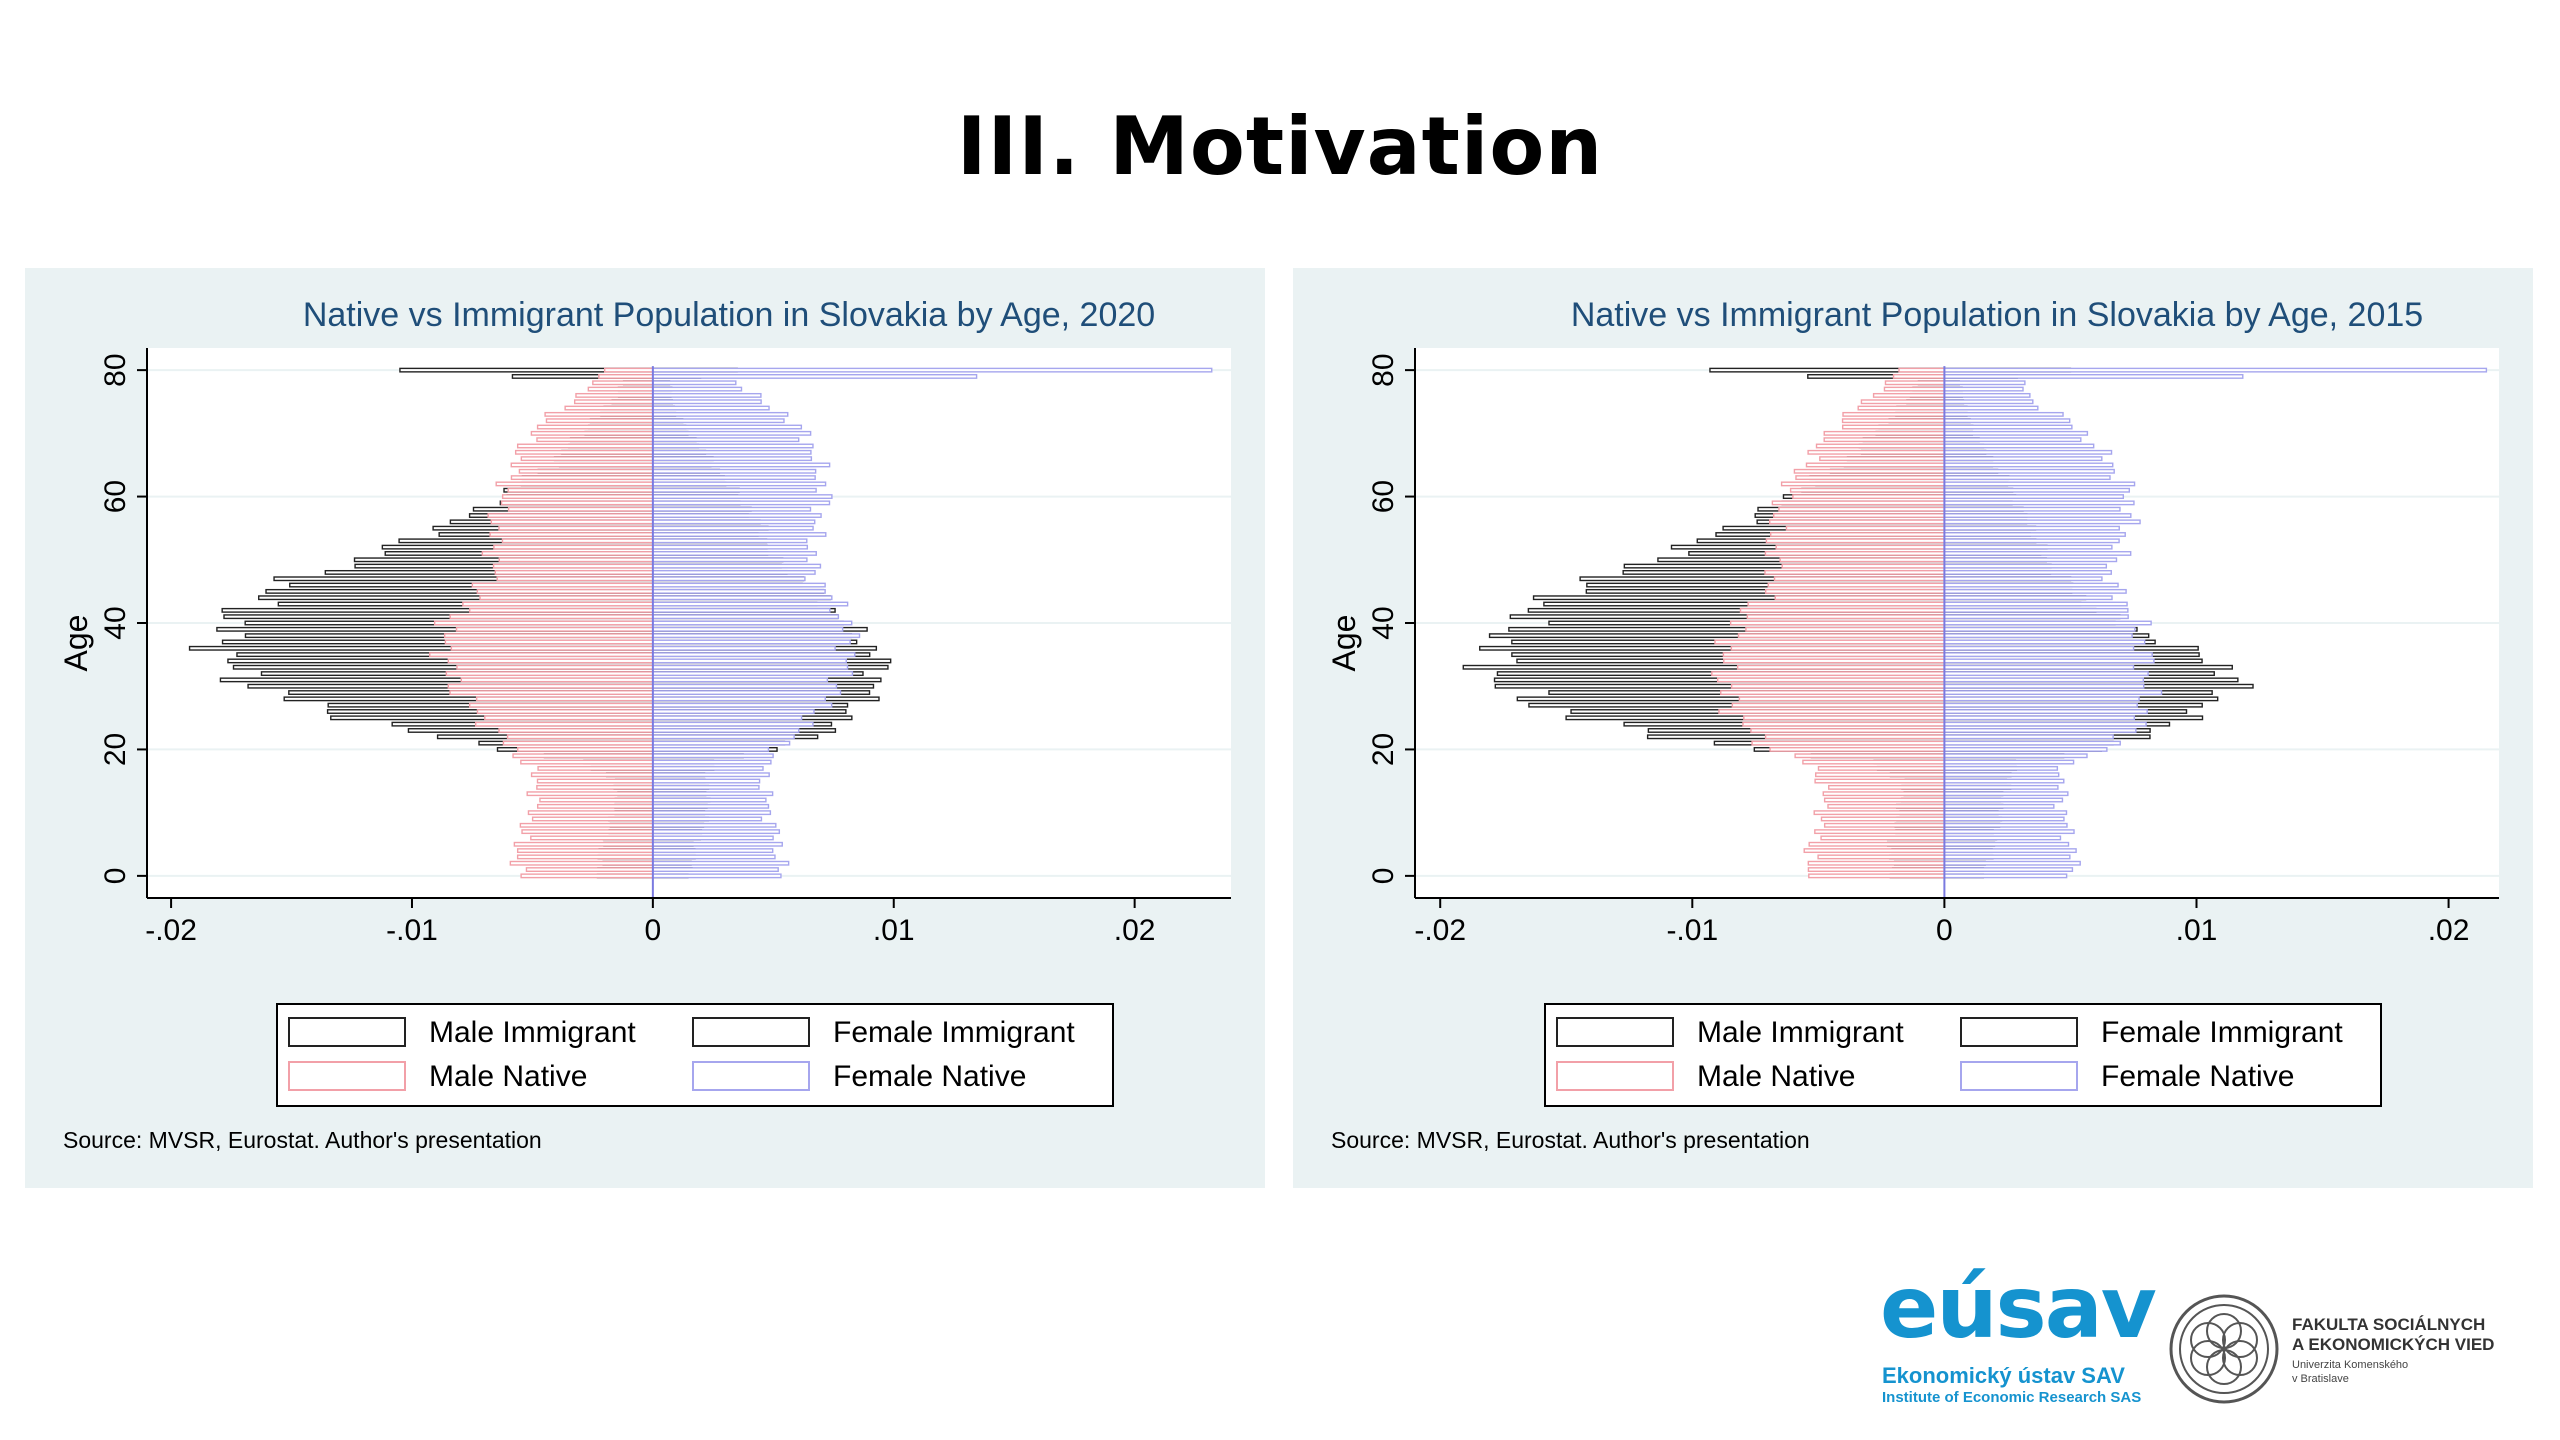 The width and height of the screenshot is (2560, 1440). What do you see at coordinates (1975, 623) in the screenshot?
I see `bars` at bounding box center [1975, 623].